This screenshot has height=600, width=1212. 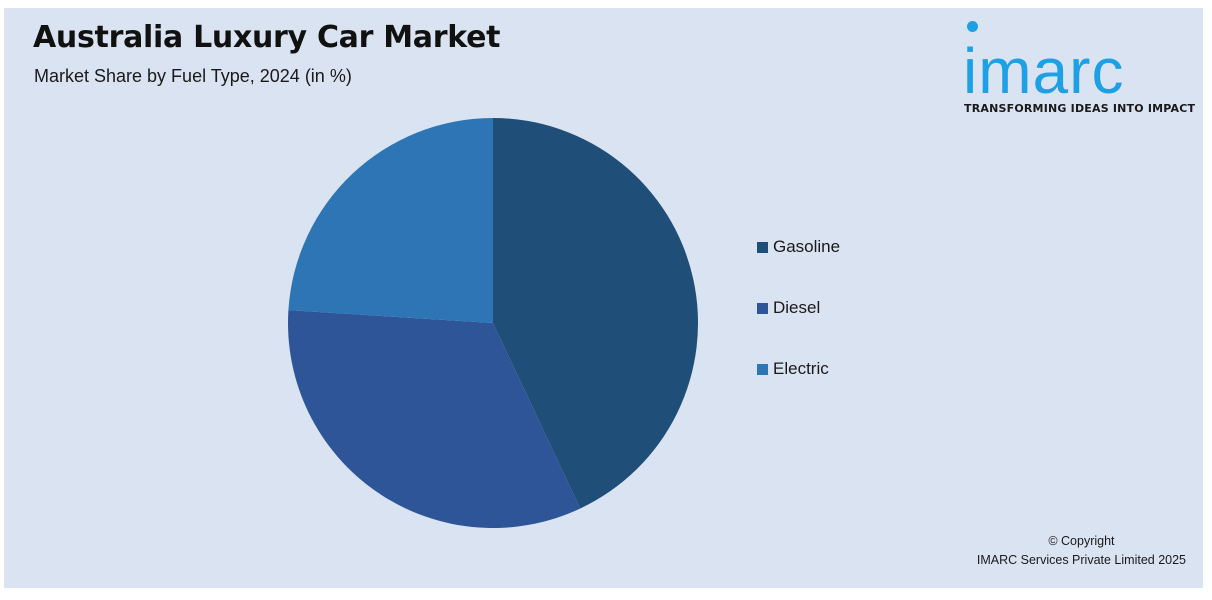 I want to click on legend-label: Diesel, so click(x=797, y=307).